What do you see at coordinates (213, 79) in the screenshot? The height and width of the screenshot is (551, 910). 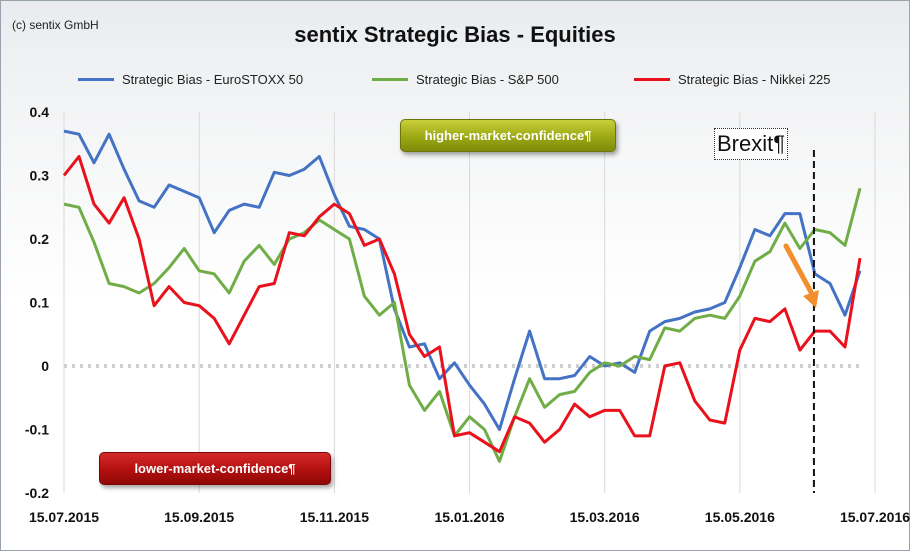 I see `legend-label-eurostoxx: Strategic Bias - EuroSTOXX 50` at bounding box center [213, 79].